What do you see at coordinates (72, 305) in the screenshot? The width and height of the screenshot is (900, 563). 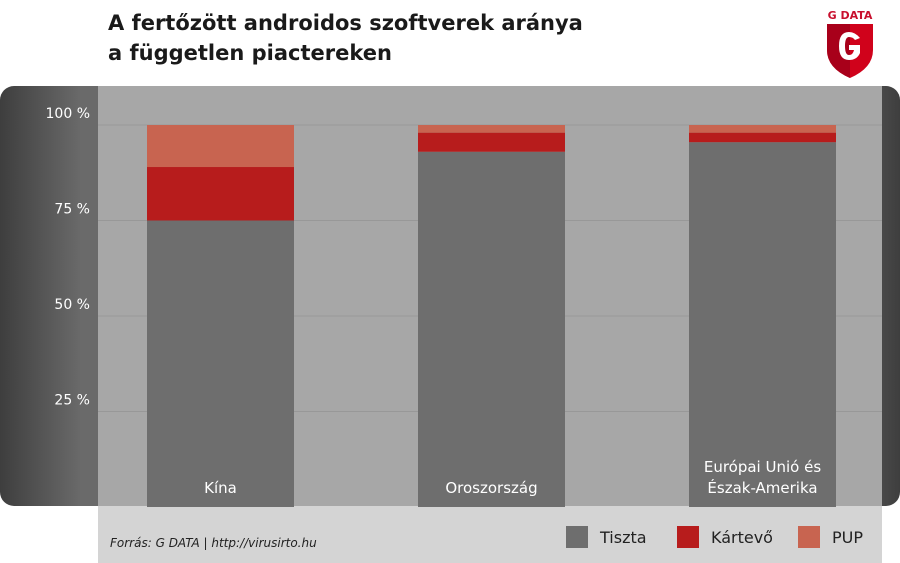 I see `y-tick-label: 50 %` at bounding box center [72, 305].